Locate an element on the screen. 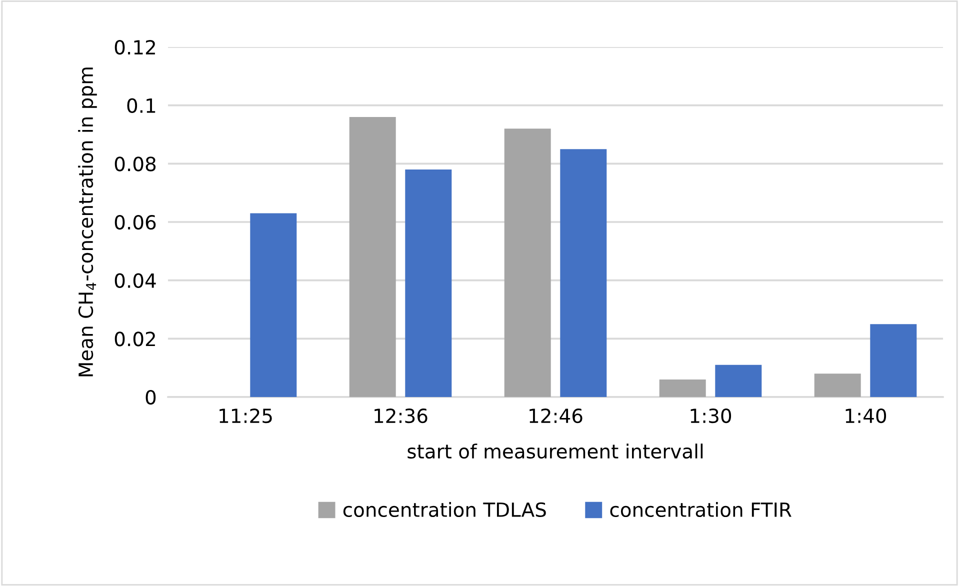 This screenshot has height=586, width=959. x-tick-label: 11:25 is located at coordinates (246, 416).